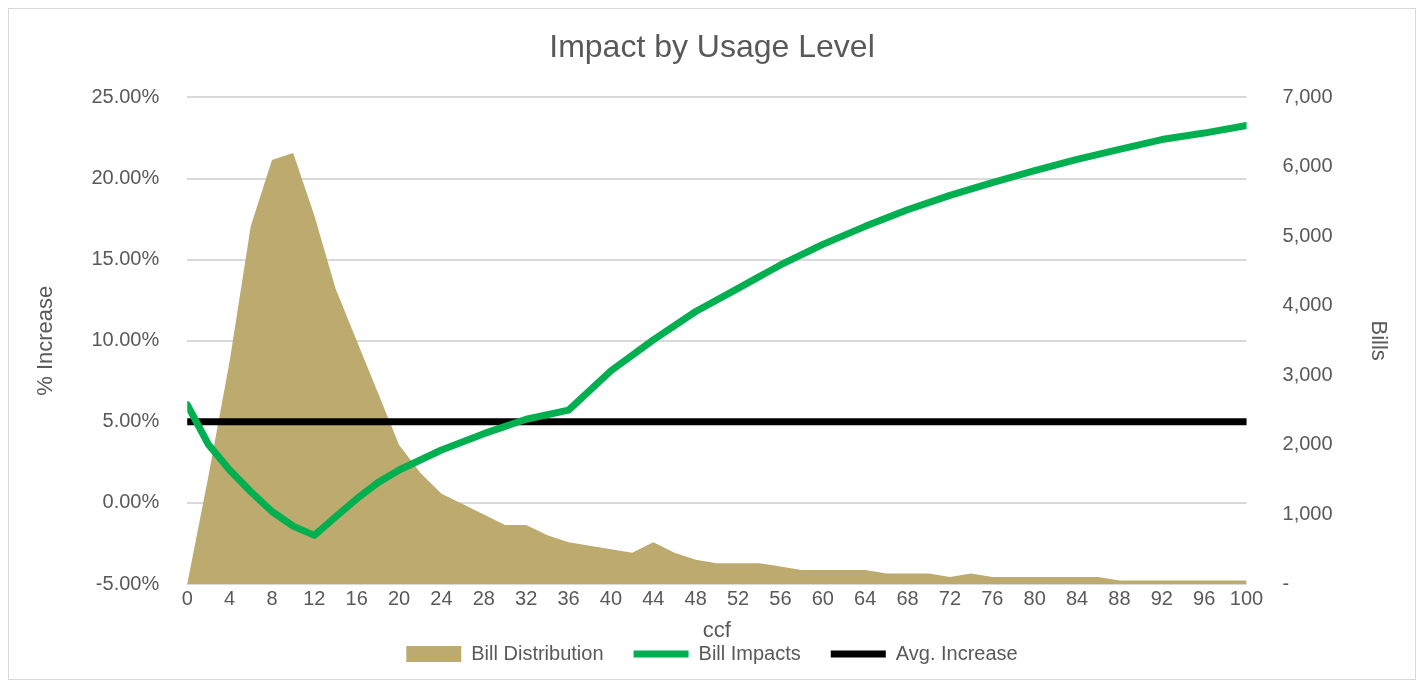  I want to click on y2-tick-label: 7,000, so click(1307, 95).